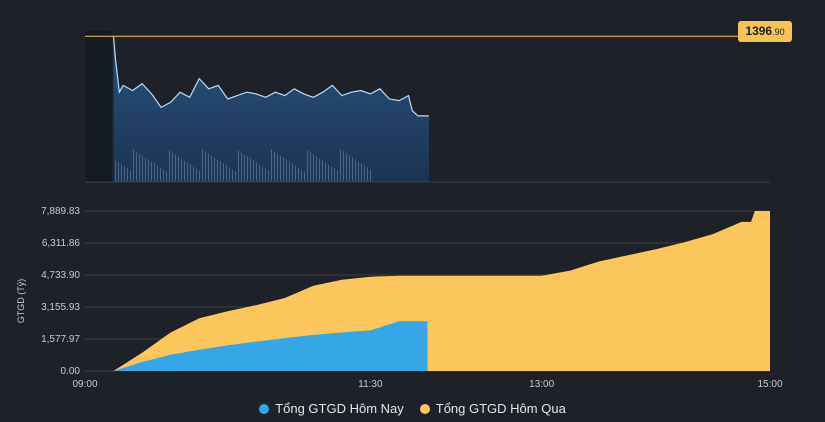 The image size is (825, 422). Describe the element at coordinates (412, 408) in the screenshot. I see `legend: Tổng GTGD Hôm Nay Tổng GTGD Hôm Qua` at that location.